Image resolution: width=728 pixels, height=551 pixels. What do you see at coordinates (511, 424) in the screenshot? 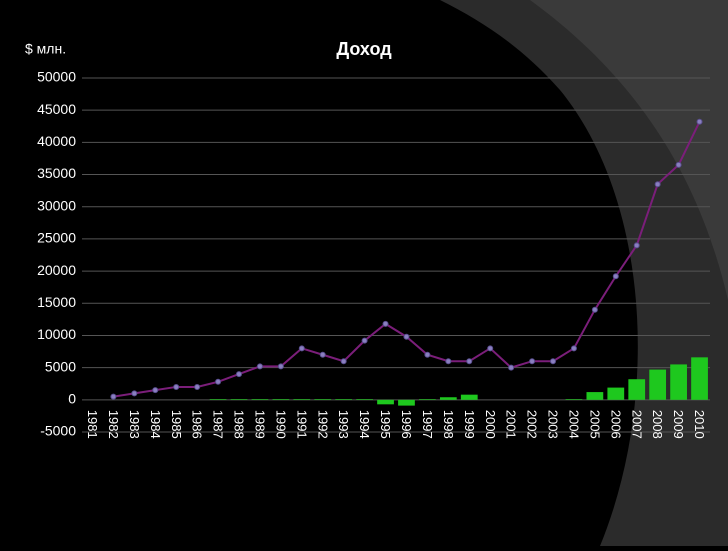
I see `x-tick-label: 2001` at bounding box center [511, 424].